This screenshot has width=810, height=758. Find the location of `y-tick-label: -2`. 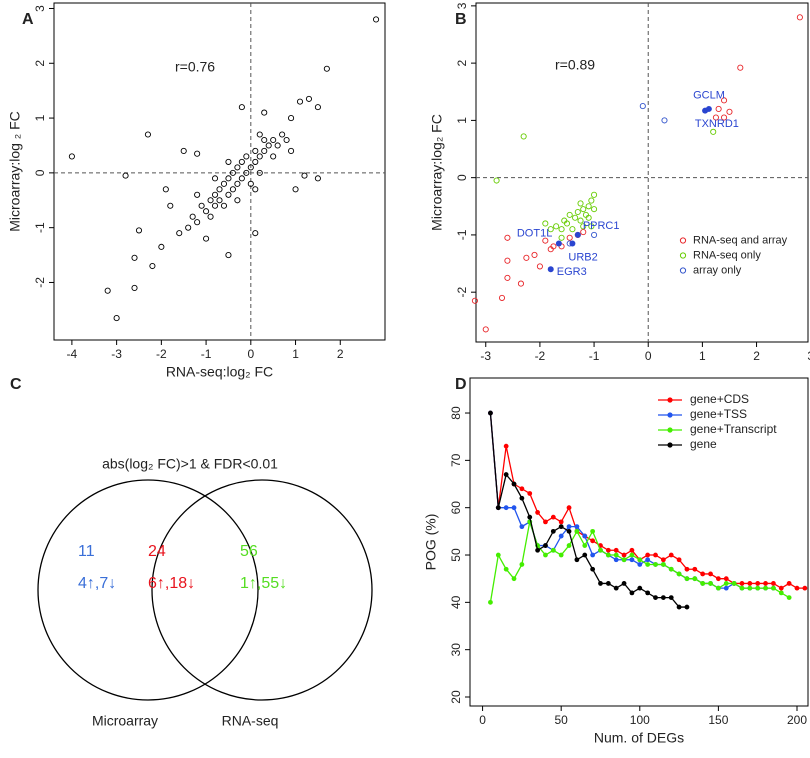

y-tick-label: -2 is located at coordinates (40, 282).